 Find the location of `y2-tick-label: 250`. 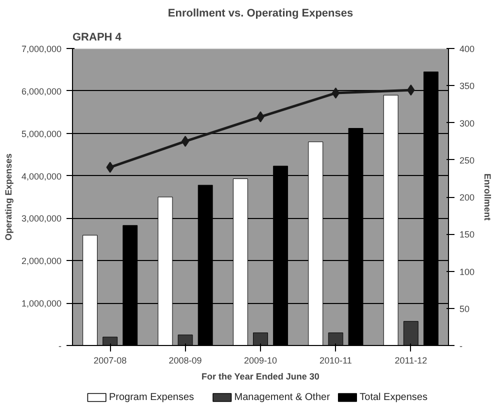

y2-tick-label: 250 is located at coordinates (467, 160).